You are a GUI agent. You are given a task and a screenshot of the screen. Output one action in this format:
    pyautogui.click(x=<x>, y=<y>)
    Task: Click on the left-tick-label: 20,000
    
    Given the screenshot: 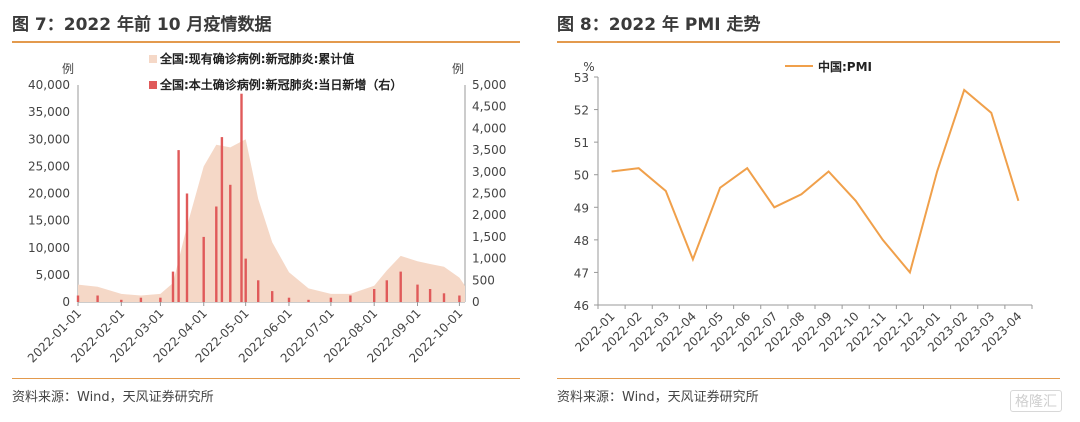 What is the action you would take?
    pyautogui.click(x=49, y=194)
    